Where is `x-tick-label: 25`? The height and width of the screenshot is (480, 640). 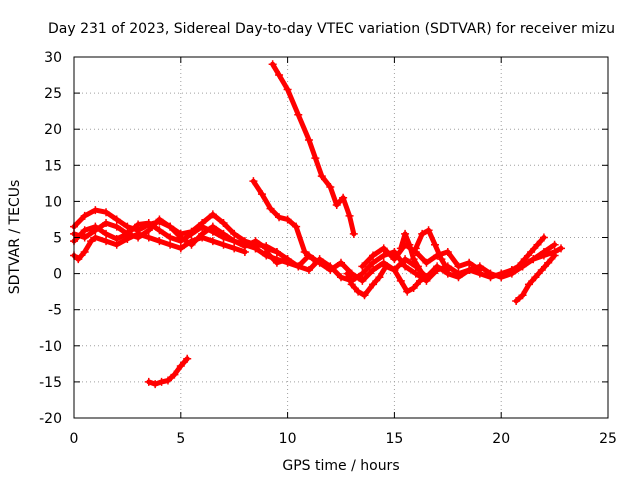
x-tick-label: 25 is located at coordinates (608, 439).